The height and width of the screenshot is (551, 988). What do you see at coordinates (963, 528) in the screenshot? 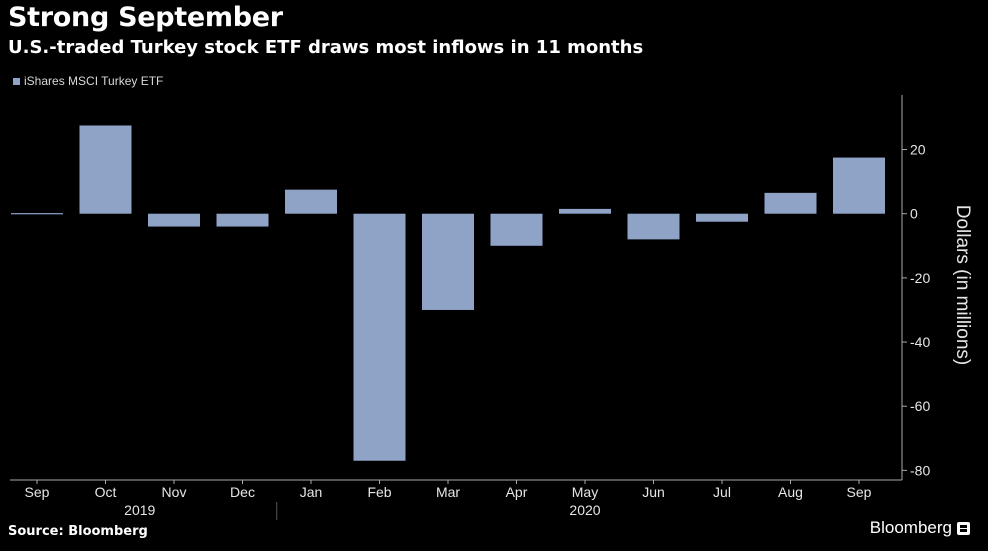
I see `bloomberg-icon` at bounding box center [963, 528].